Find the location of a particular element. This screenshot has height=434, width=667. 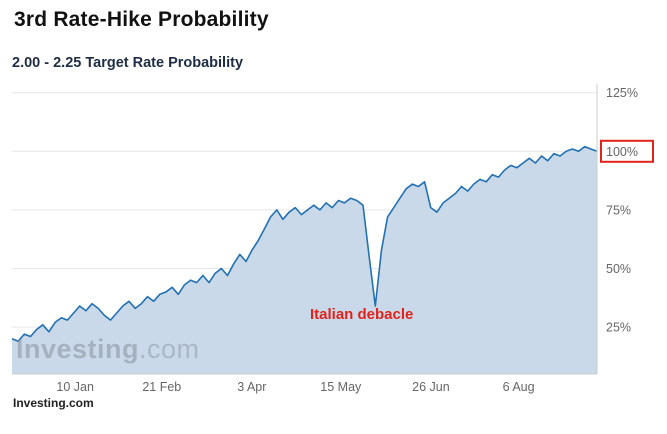

y-tick-label: 50% is located at coordinates (618, 269).